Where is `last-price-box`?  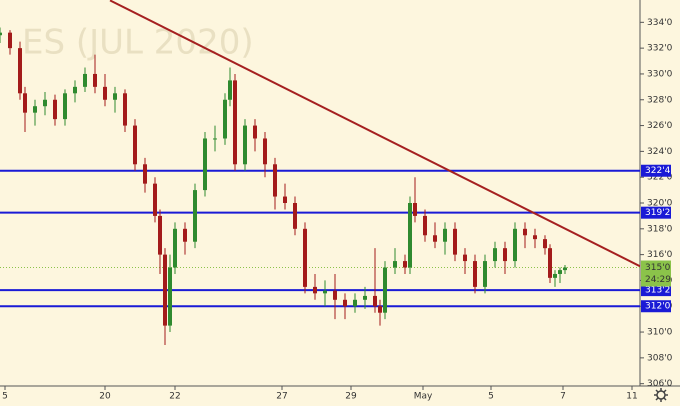 last-price-box is located at coordinates (656, 273).